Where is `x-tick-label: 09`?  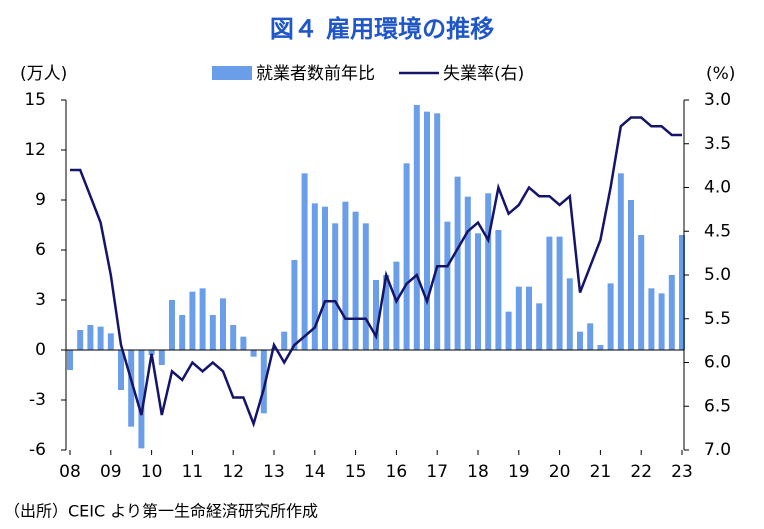
x-tick-label: 09 is located at coordinates (111, 472).